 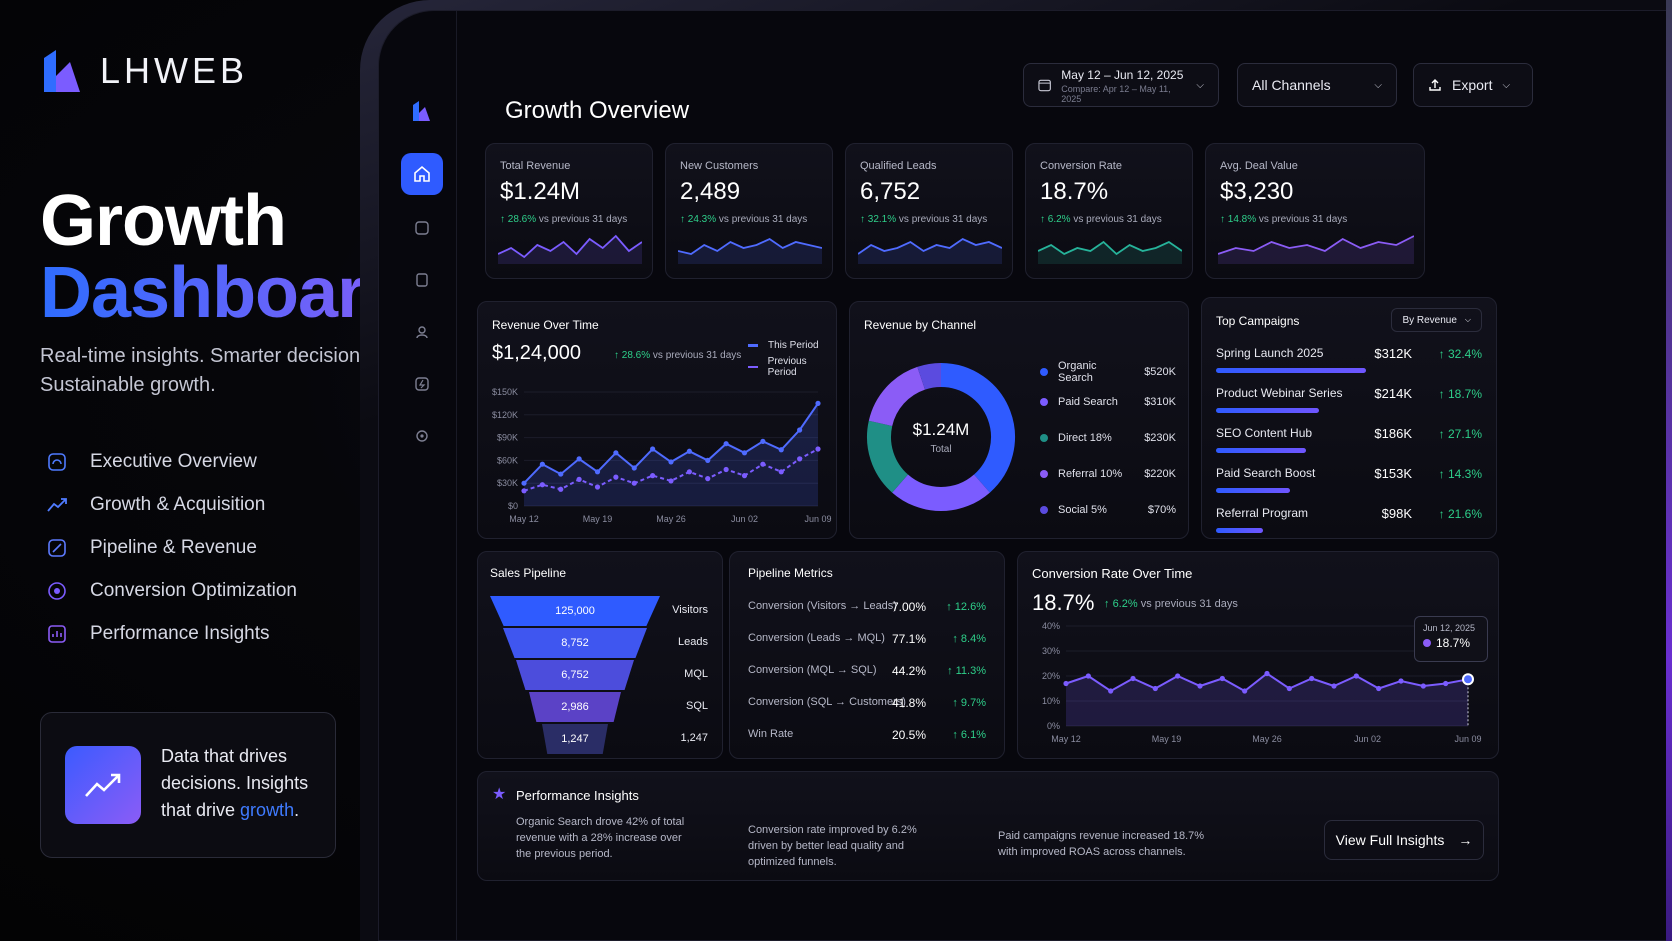 I want to click on channel-value: $310K, so click(x=1160, y=402).